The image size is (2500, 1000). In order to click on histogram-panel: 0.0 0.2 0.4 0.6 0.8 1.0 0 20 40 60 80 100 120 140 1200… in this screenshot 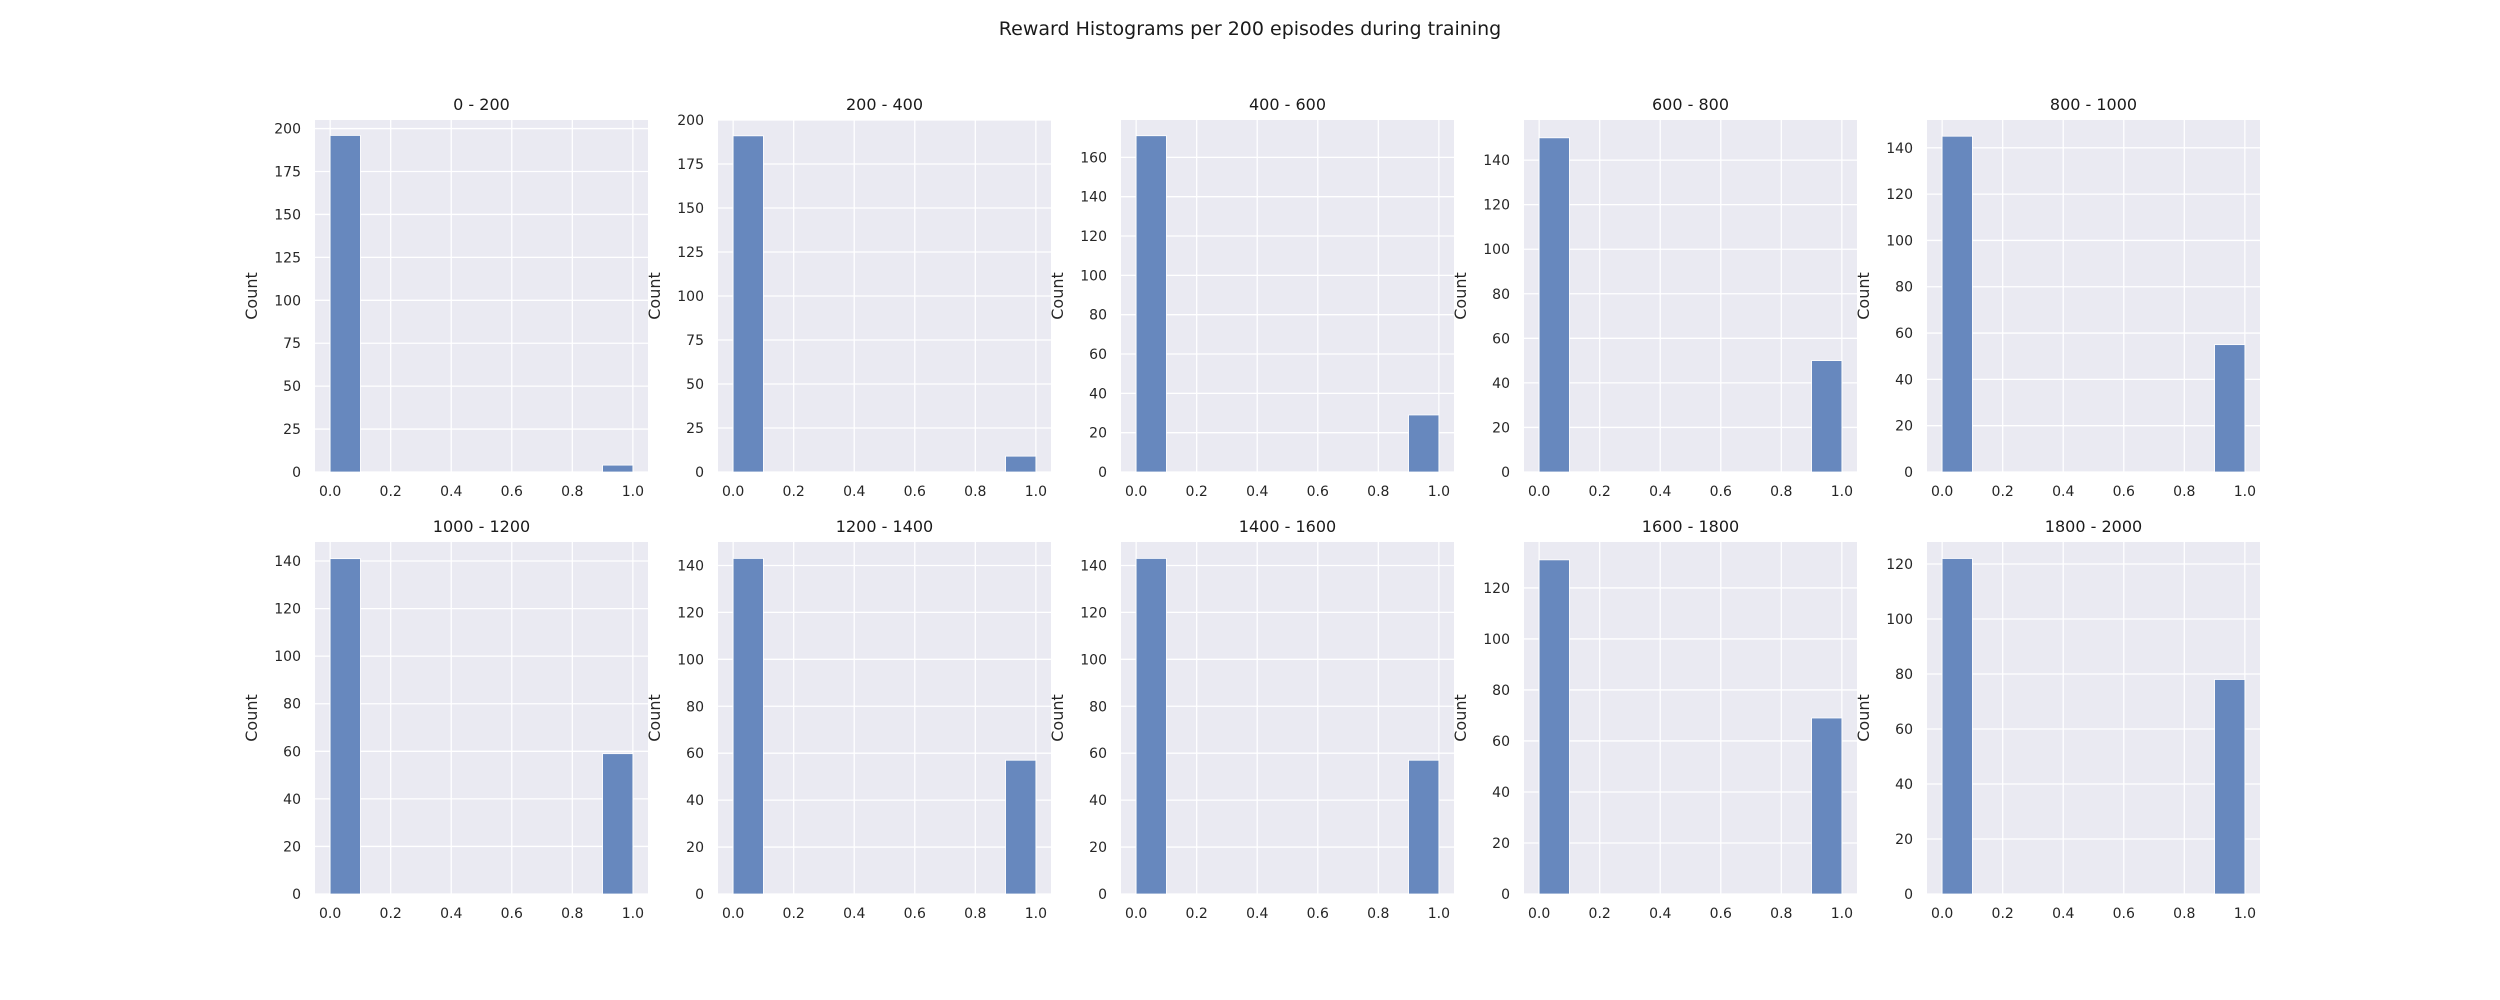, I will do `click(848, 719)`.